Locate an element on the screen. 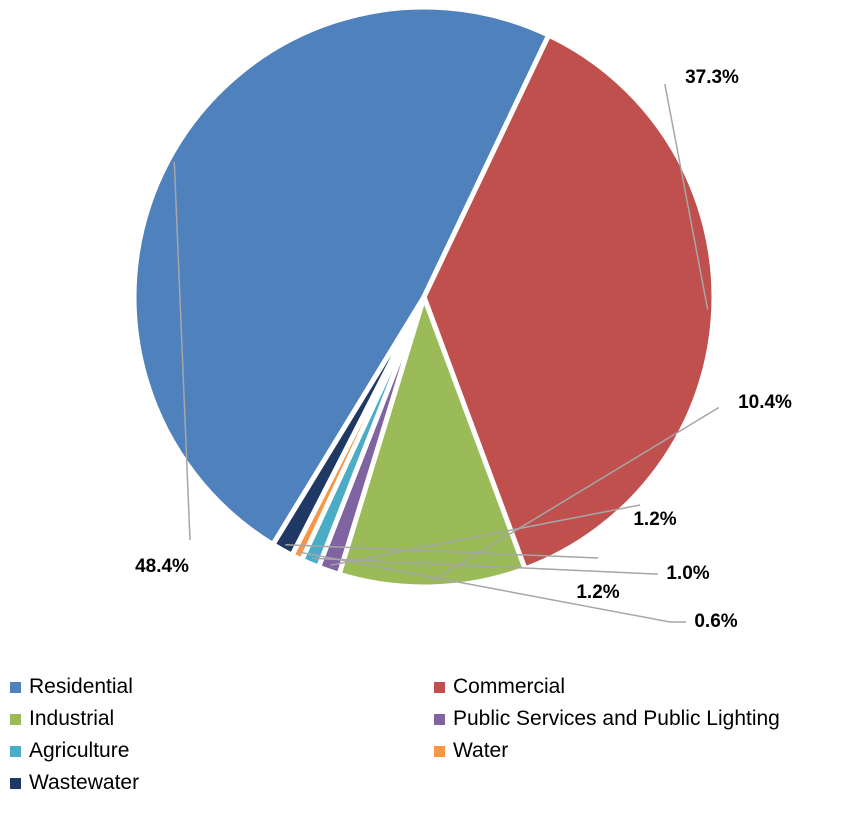  pie-slice-wastewater is located at coordinates (348, 426).